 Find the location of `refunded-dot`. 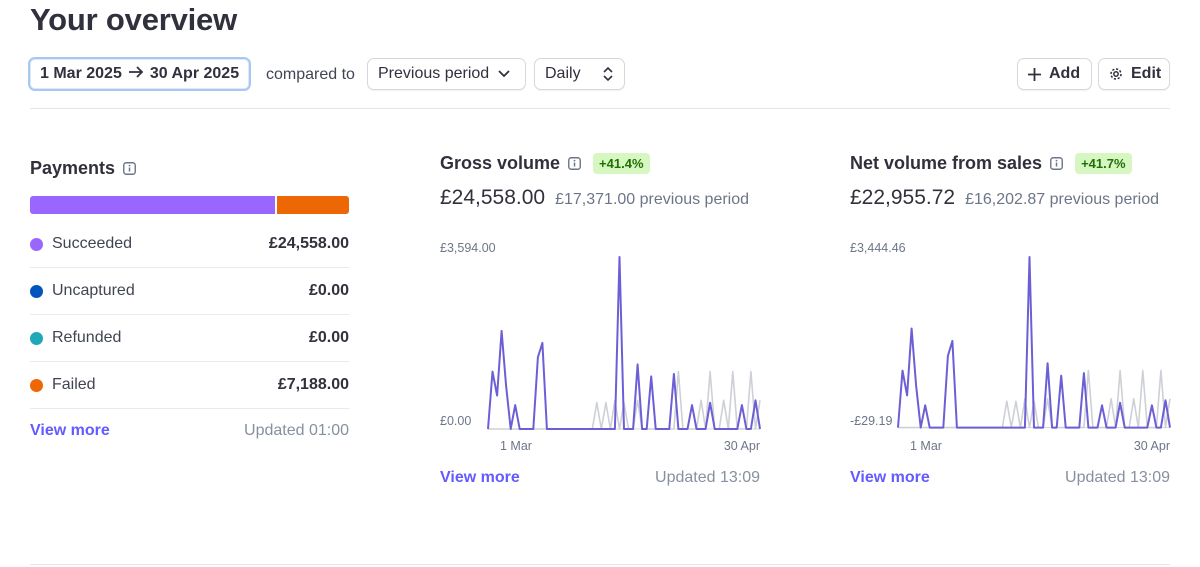

refunded-dot is located at coordinates (36, 338).